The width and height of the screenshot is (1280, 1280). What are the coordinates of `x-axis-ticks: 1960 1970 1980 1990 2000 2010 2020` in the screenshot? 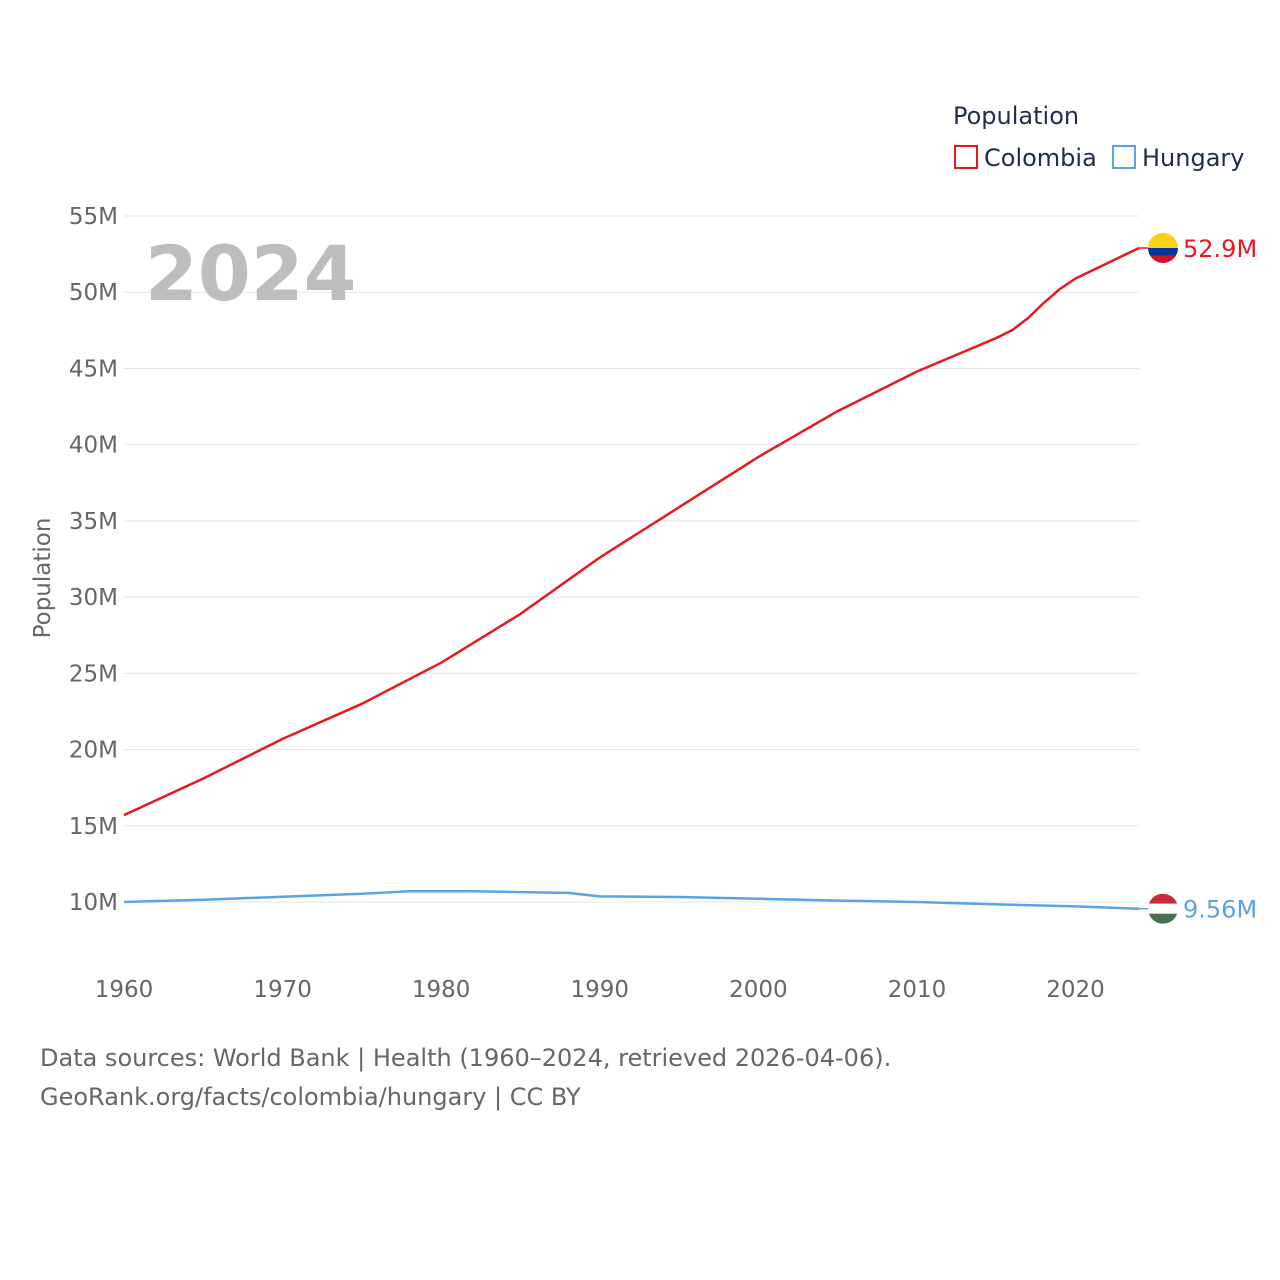 It's located at (600, 990).